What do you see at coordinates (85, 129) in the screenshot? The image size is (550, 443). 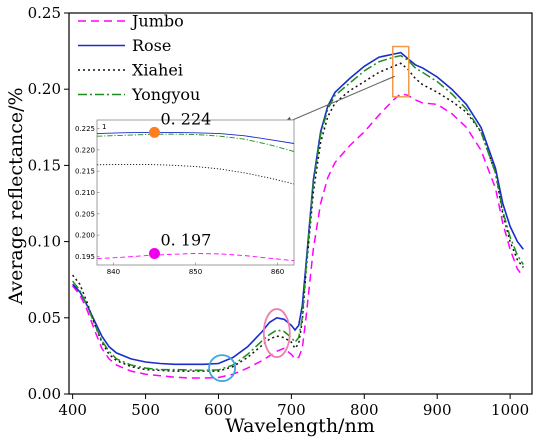 I see `inset-y-tick-label: 0.225` at bounding box center [85, 129].